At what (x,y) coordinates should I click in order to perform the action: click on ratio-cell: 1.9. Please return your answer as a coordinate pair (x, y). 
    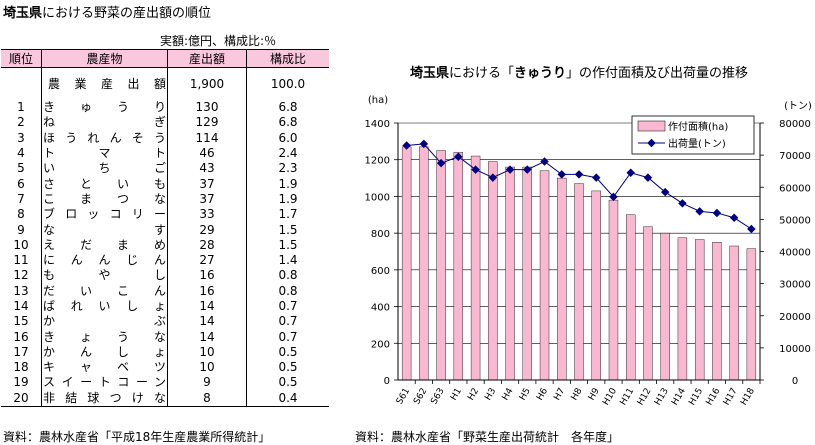
    Looking at the image, I should click on (287, 184).